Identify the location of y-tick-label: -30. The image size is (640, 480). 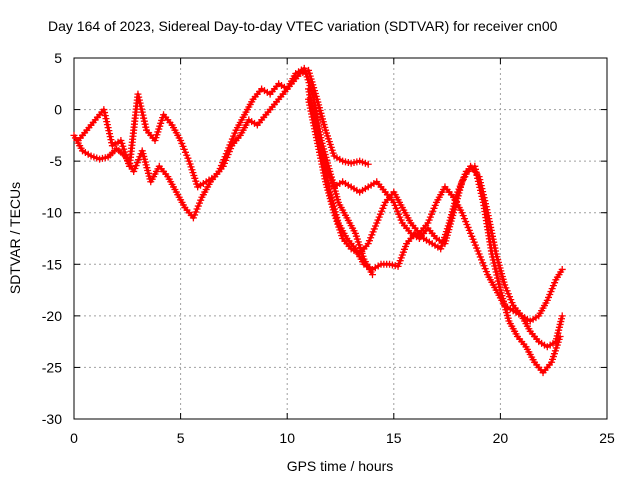
(52, 419).